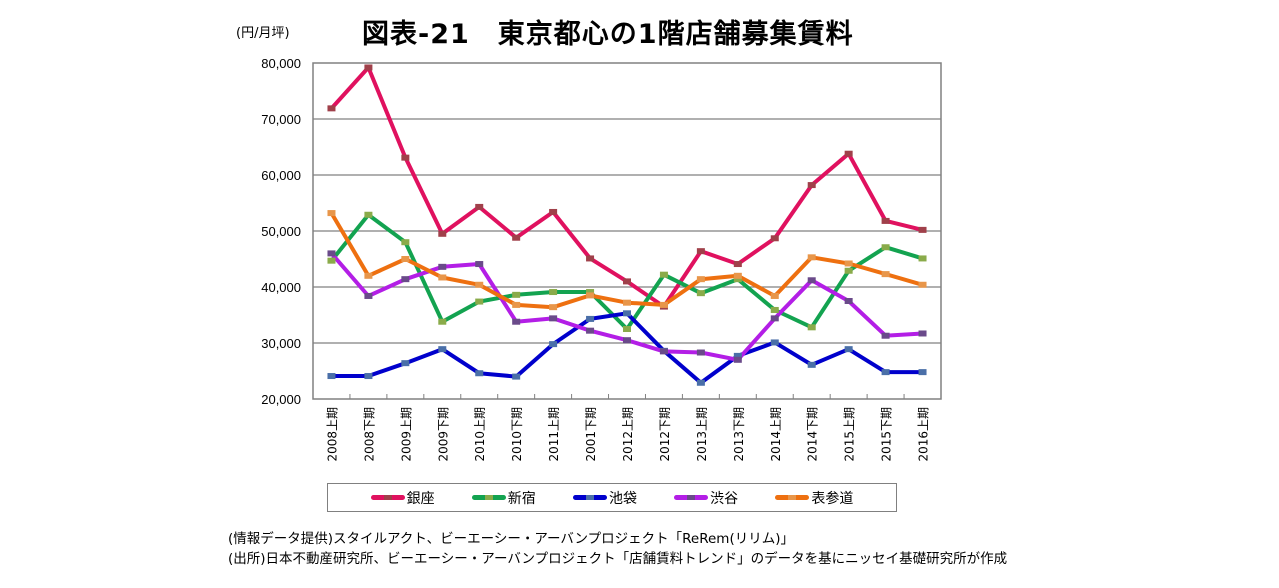 The height and width of the screenshot is (588, 1279). I want to click on legend-label: 渋谷, so click(724, 498).